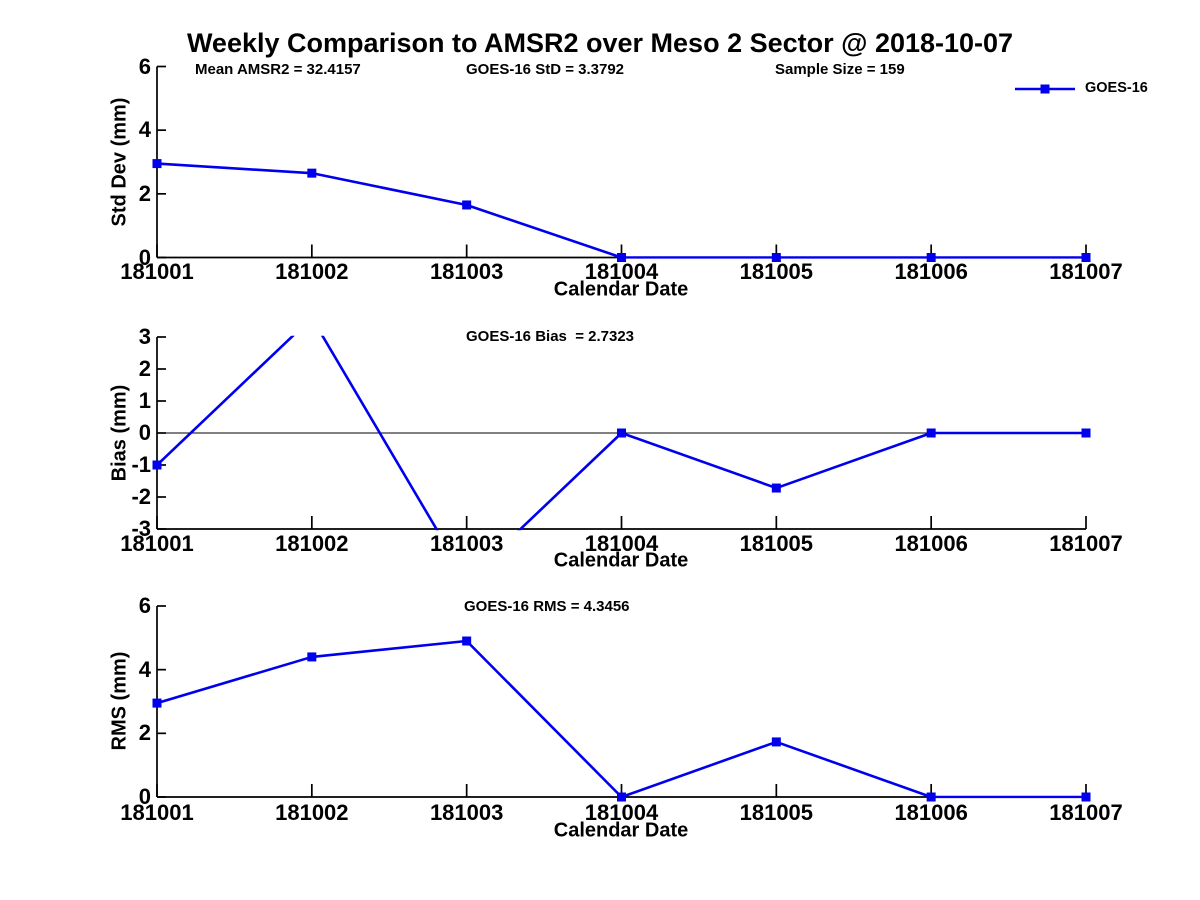 The width and height of the screenshot is (1200, 900). What do you see at coordinates (1116, 88) in the screenshot?
I see `legend-label: GOES-16` at bounding box center [1116, 88].